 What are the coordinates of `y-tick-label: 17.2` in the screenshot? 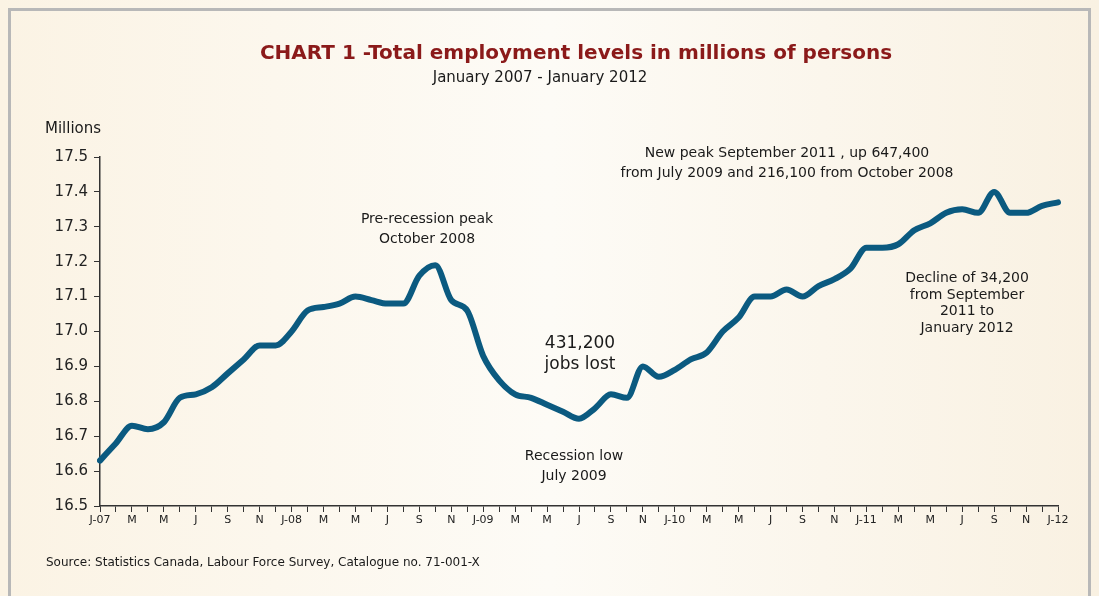 It's located at (71, 260).